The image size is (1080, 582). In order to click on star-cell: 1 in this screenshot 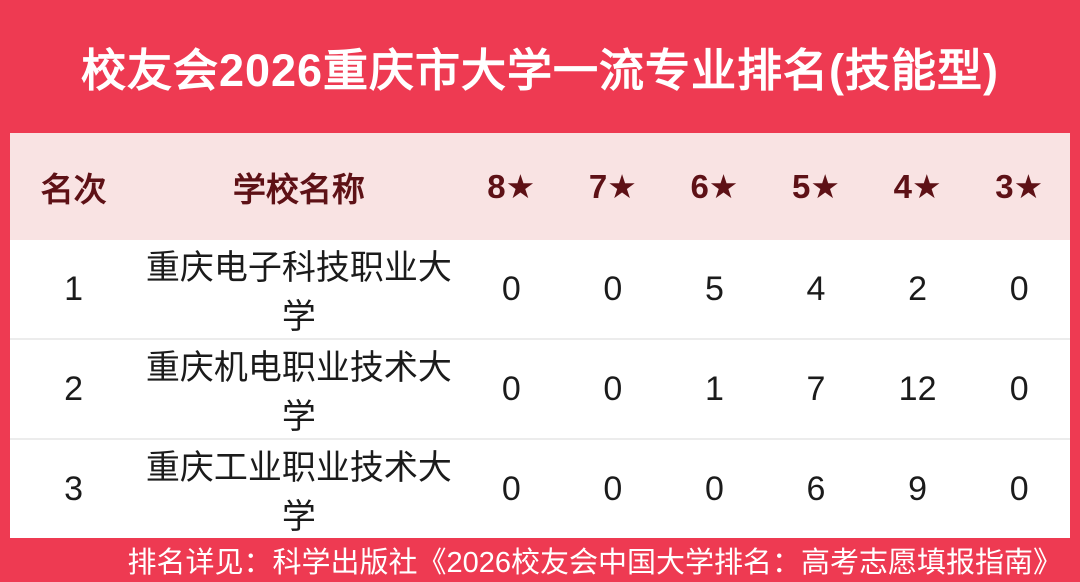, I will do `click(714, 388)`.